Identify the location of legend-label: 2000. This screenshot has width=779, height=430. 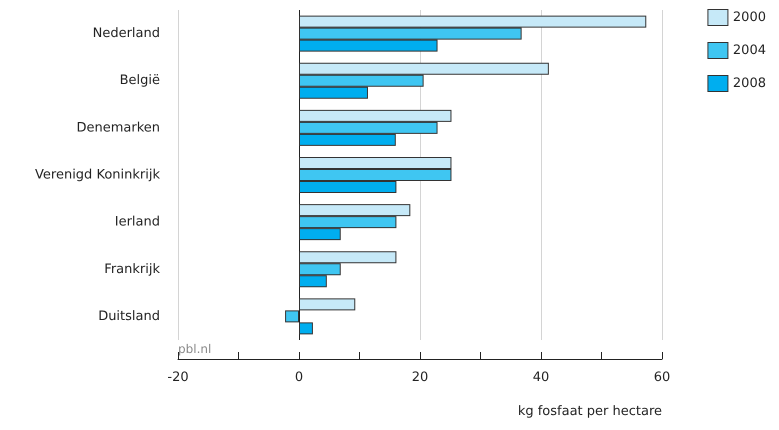
(749, 17).